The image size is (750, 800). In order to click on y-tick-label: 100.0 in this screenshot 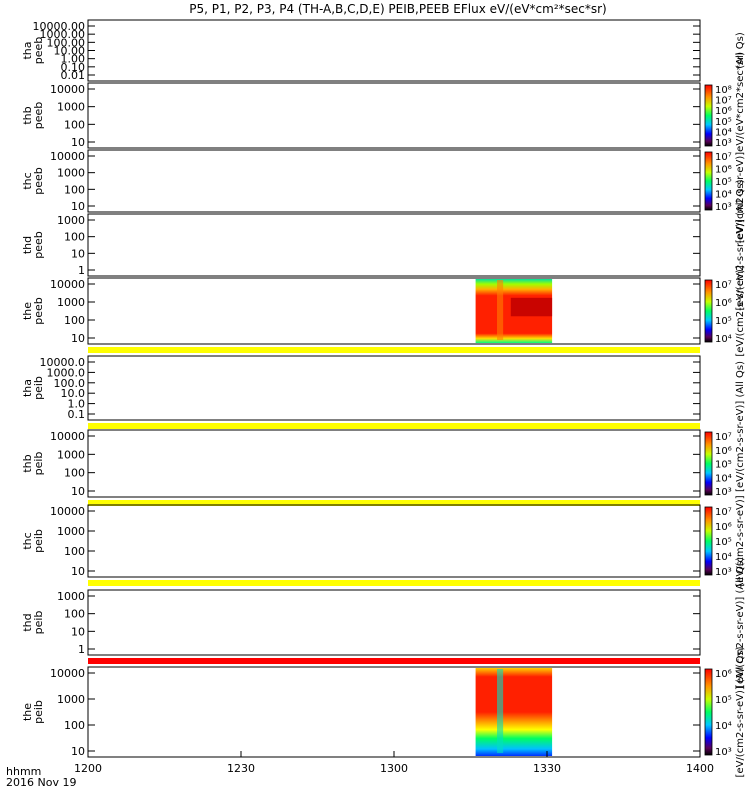, I will do `click(70, 383)`.